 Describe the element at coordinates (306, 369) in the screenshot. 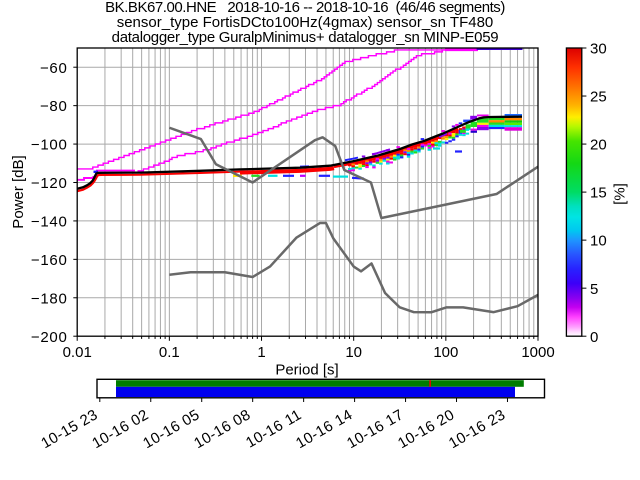

I see `svg-text: Period [s]` at that location.